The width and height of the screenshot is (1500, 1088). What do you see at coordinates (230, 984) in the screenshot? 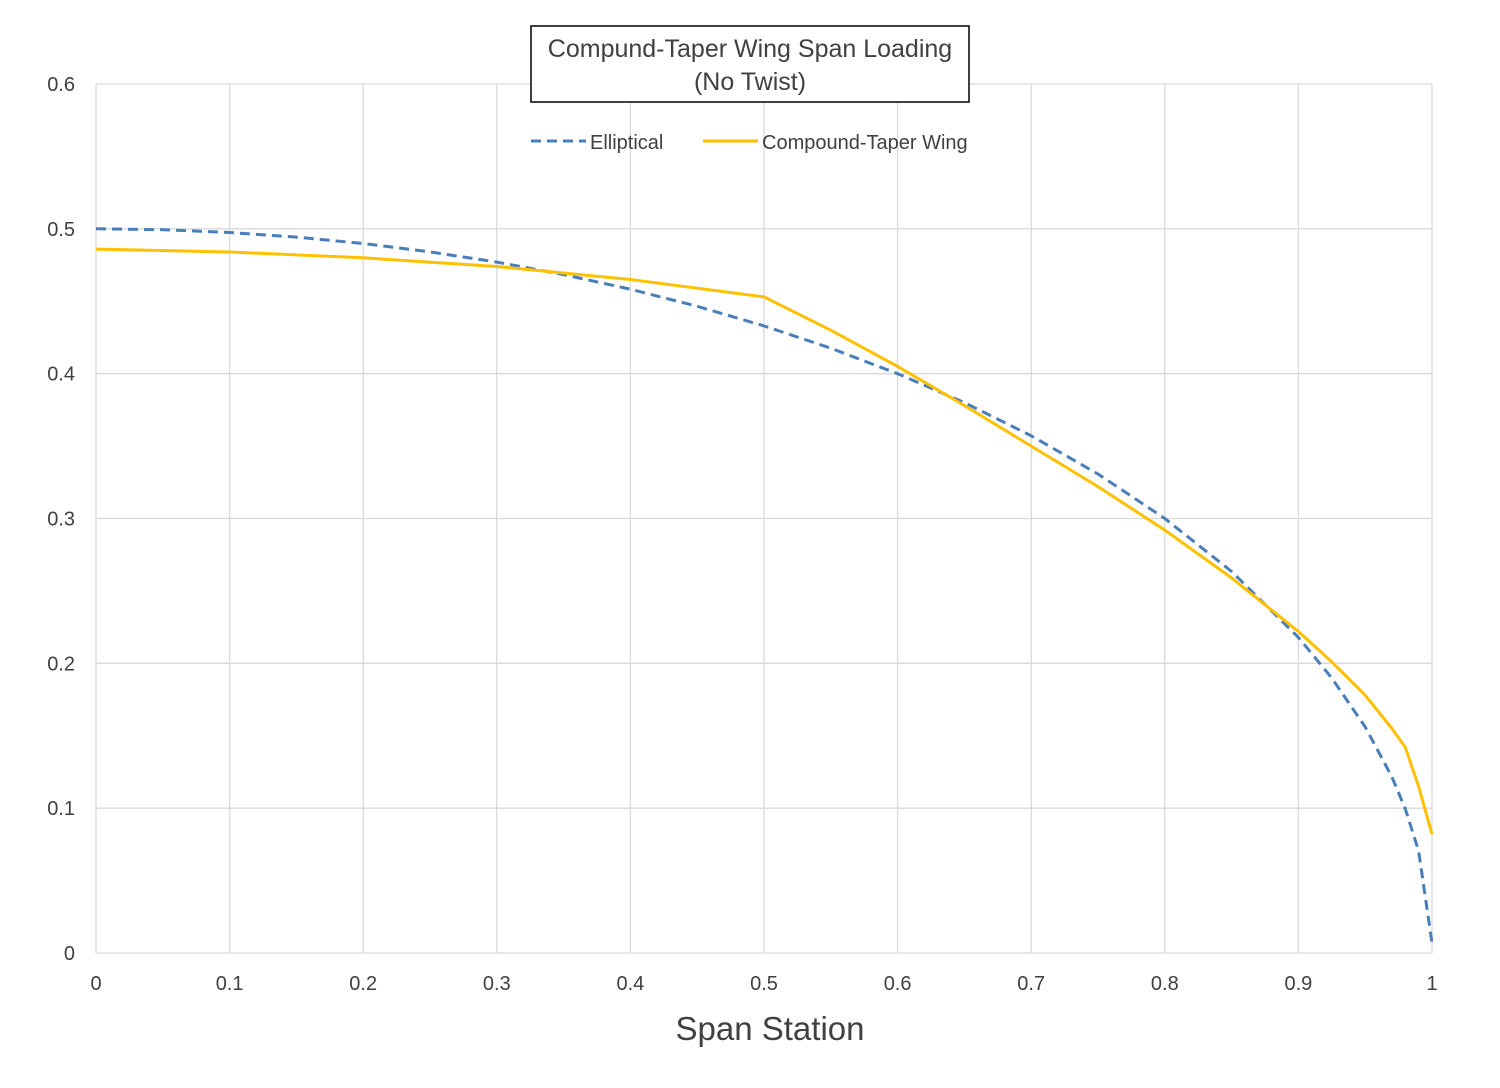
I see `x-tick-label: 0.1` at bounding box center [230, 984].